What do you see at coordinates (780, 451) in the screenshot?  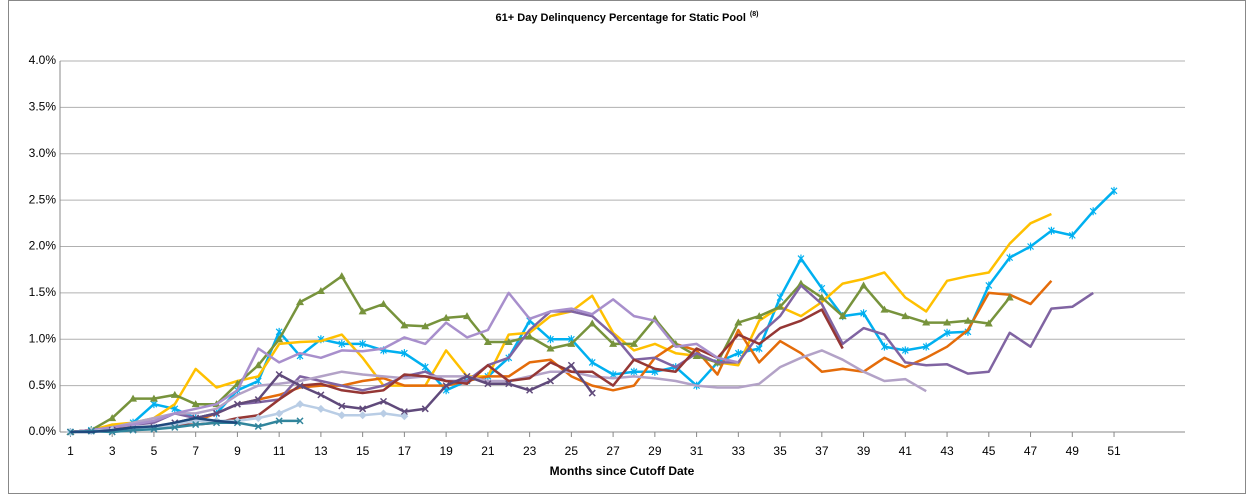 I see `x-tick-label: 35` at bounding box center [780, 451].